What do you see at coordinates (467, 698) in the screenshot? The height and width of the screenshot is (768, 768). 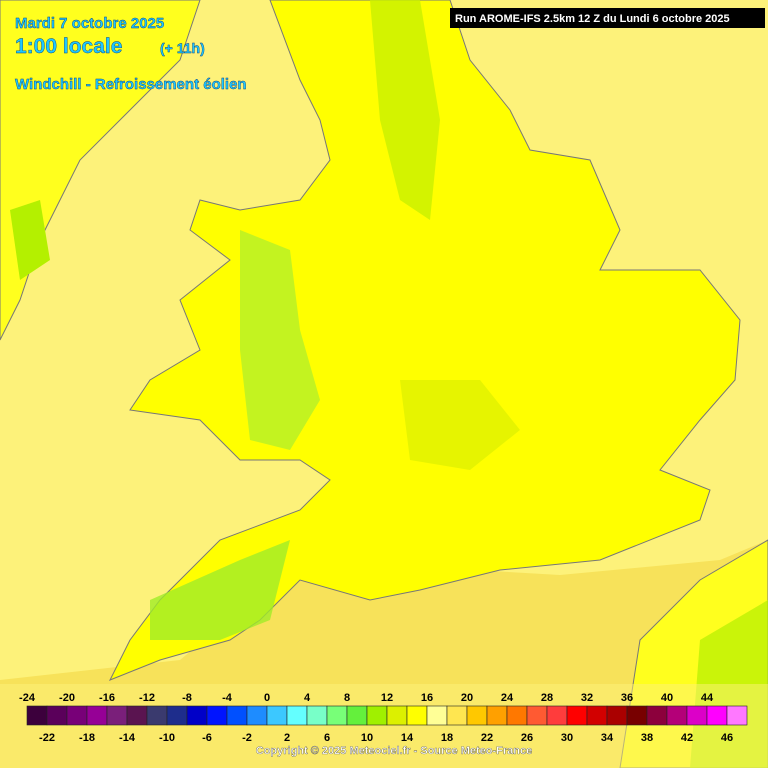 I see `legend-tick-label: 20` at bounding box center [467, 698].